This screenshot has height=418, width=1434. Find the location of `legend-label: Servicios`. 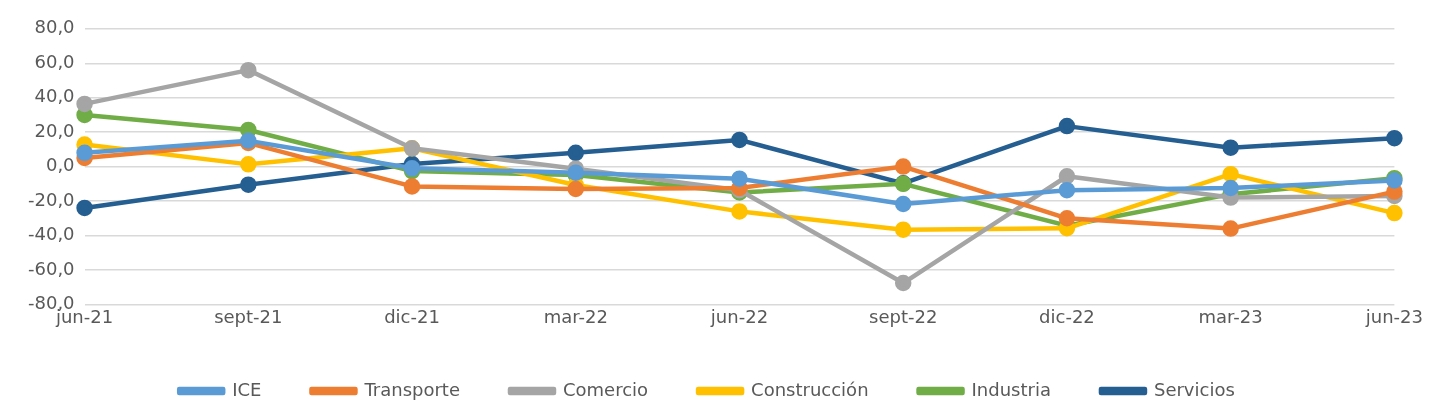

legend-label: Servicios is located at coordinates (1194, 389).